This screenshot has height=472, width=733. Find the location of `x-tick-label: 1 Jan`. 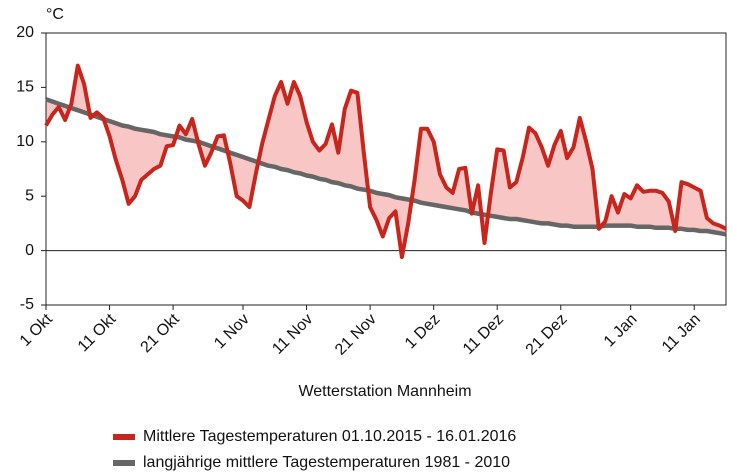

x-tick-label: 1 Jan is located at coordinates (621, 331).